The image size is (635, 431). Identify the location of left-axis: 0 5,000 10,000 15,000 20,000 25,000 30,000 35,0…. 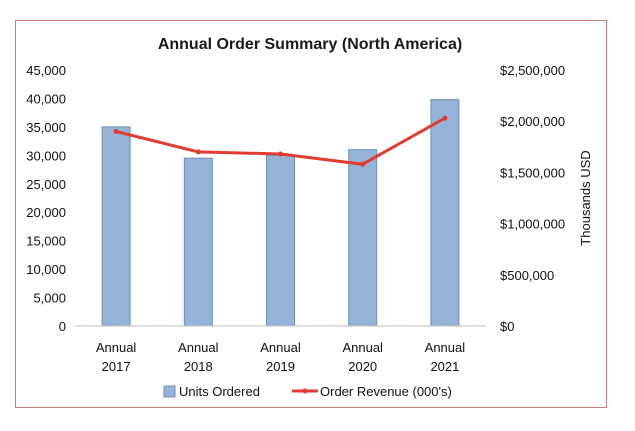
(46, 198).